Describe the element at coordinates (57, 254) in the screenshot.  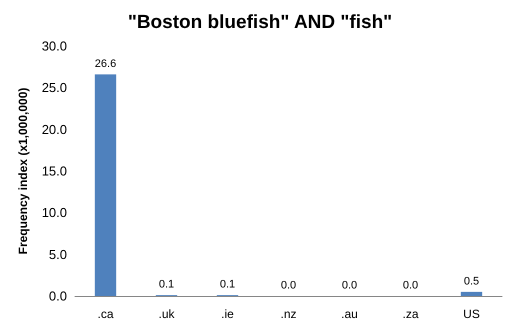
I see `y-tick-label: 5.0` at that location.